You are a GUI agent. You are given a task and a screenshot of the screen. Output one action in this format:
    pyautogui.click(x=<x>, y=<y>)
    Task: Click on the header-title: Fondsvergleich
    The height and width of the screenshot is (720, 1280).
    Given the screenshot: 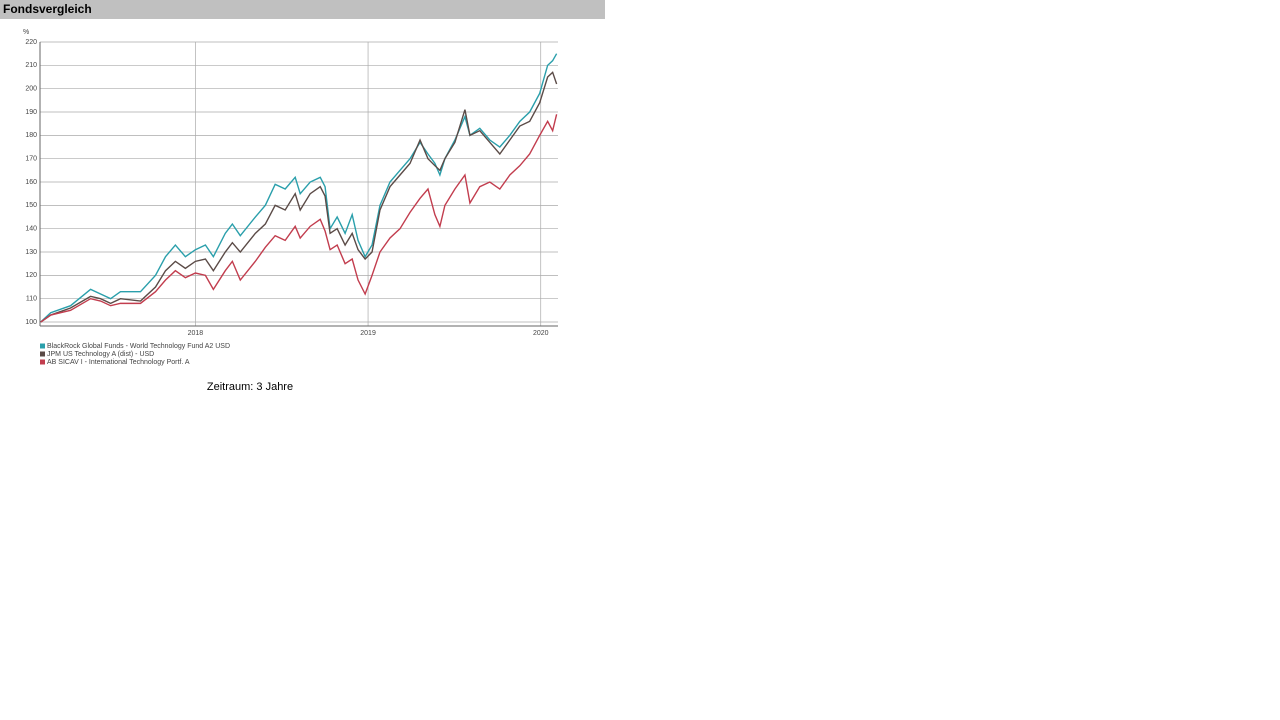 What is the action you would take?
    pyautogui.click(x=302, y=9)
    